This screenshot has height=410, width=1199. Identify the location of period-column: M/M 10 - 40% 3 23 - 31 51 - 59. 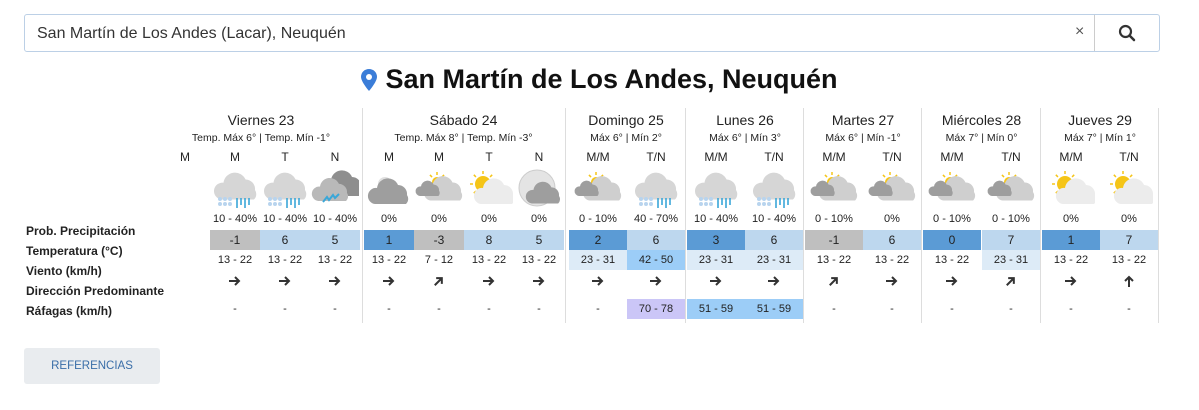
(716, 215).